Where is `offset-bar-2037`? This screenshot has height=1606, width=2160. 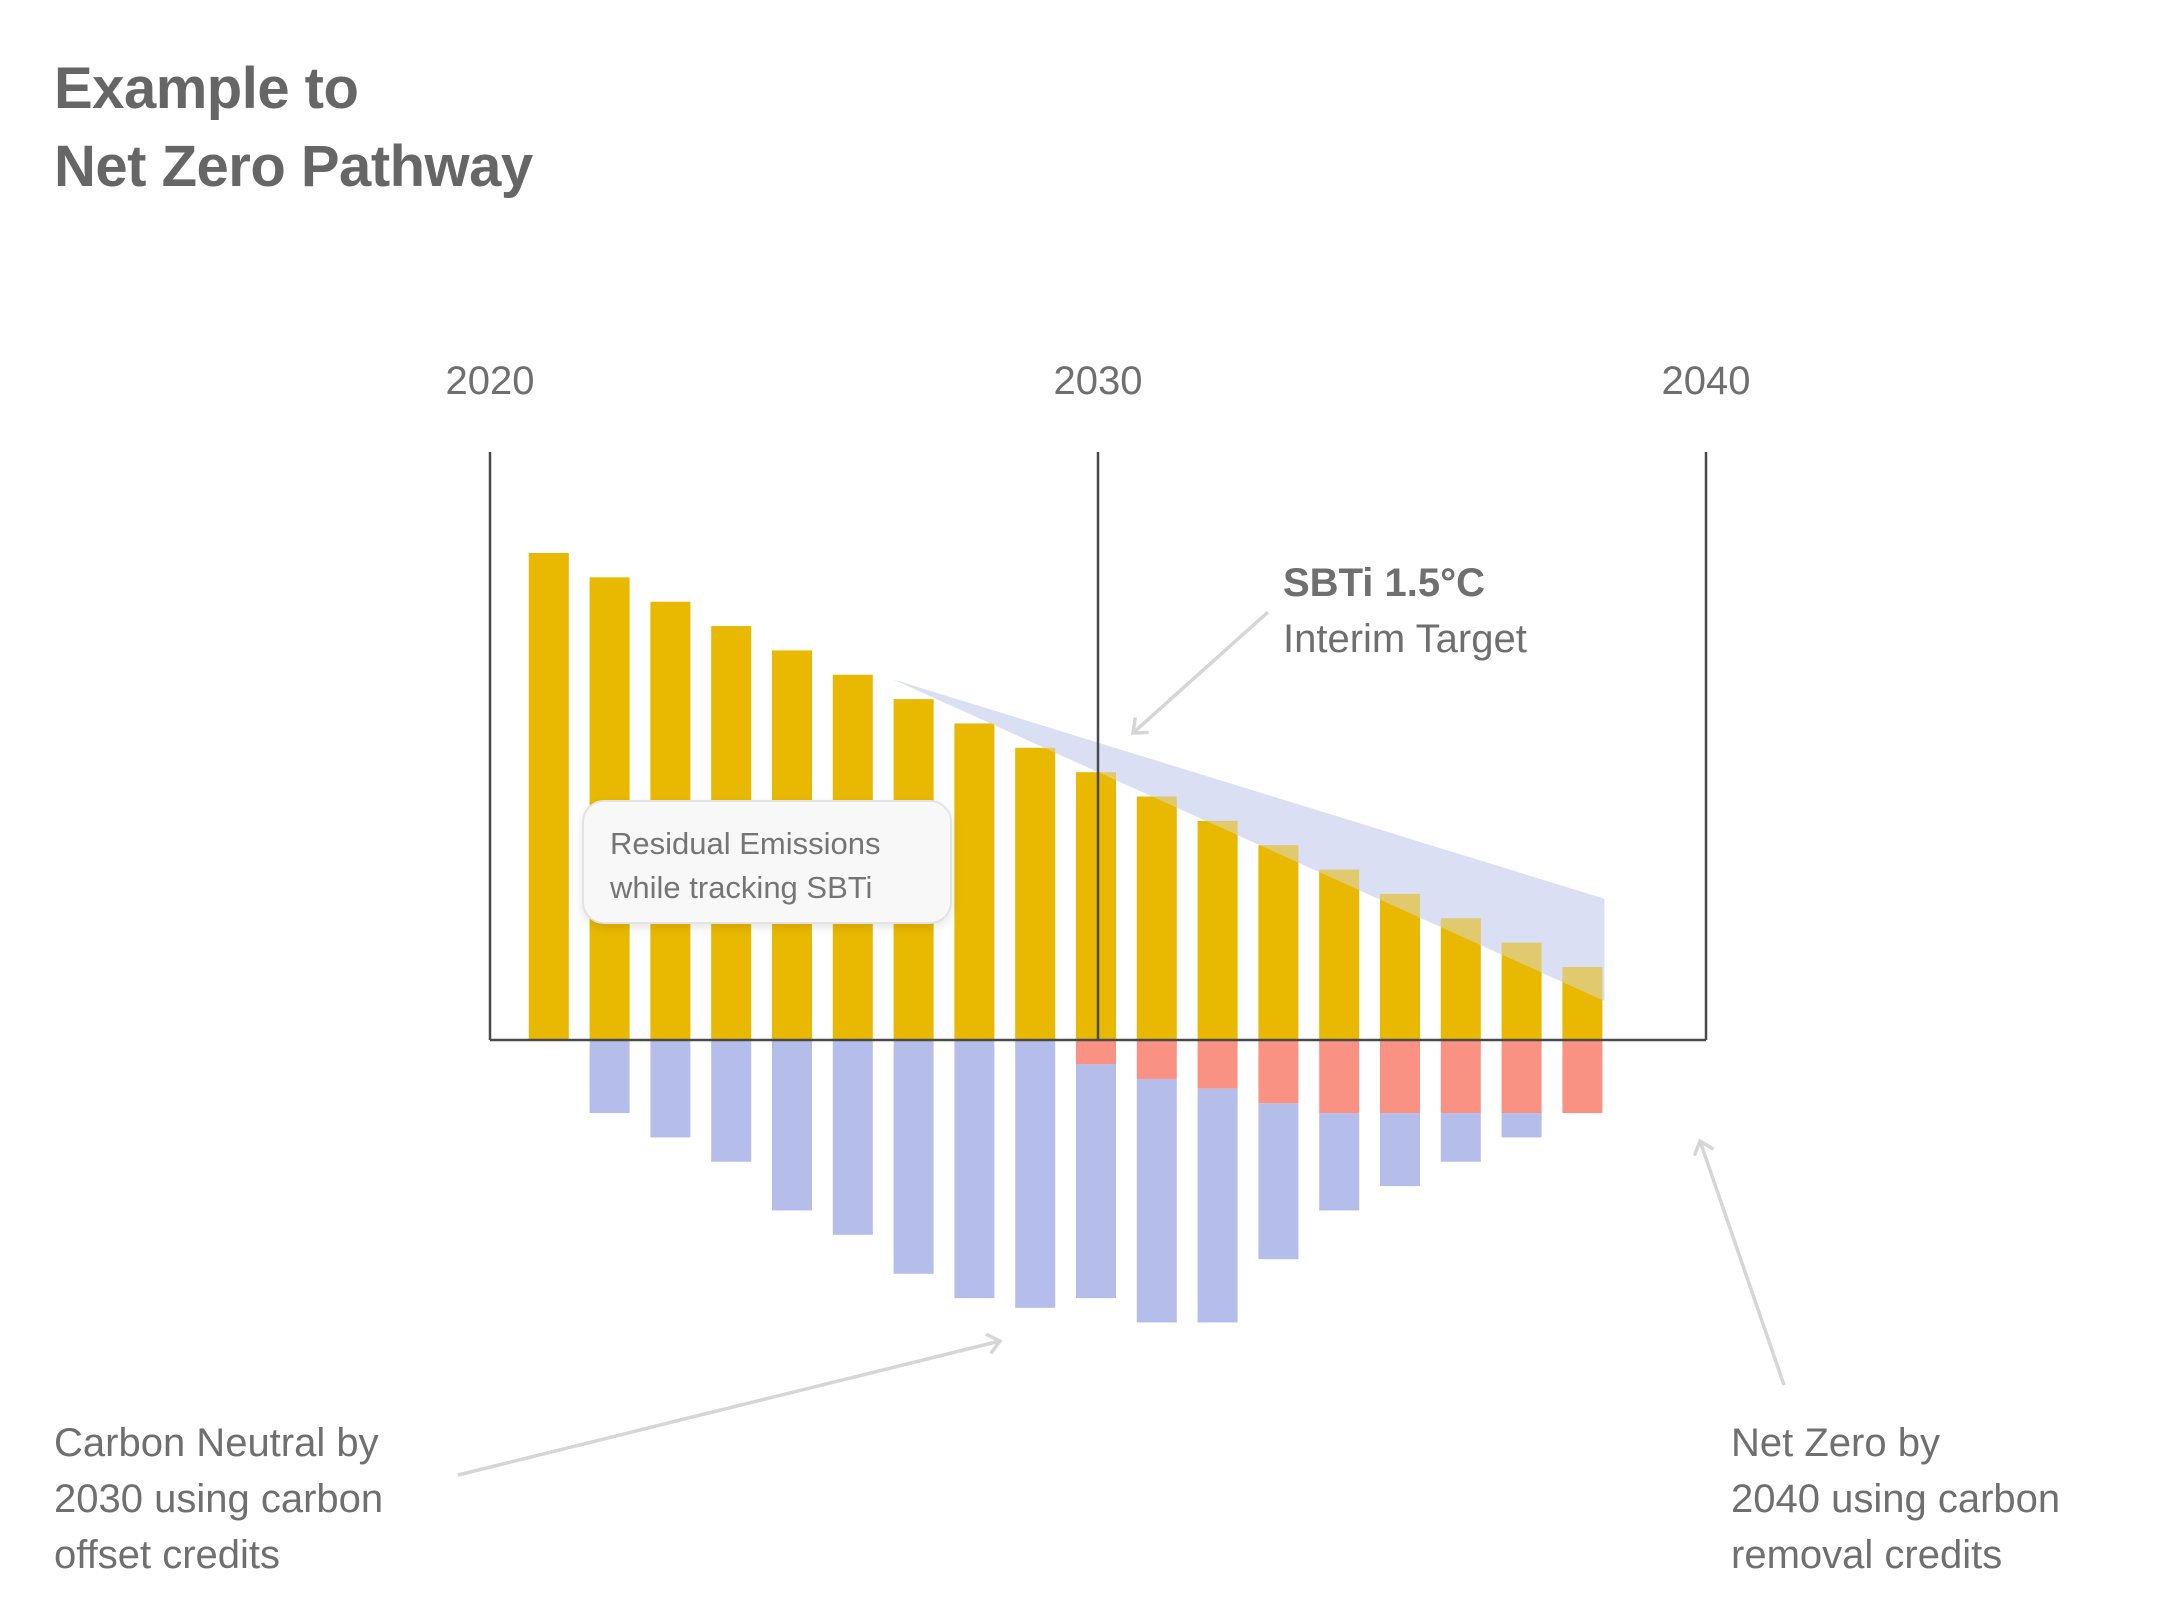 offset-bar-2037 is located at coordinates (1521, 1125).